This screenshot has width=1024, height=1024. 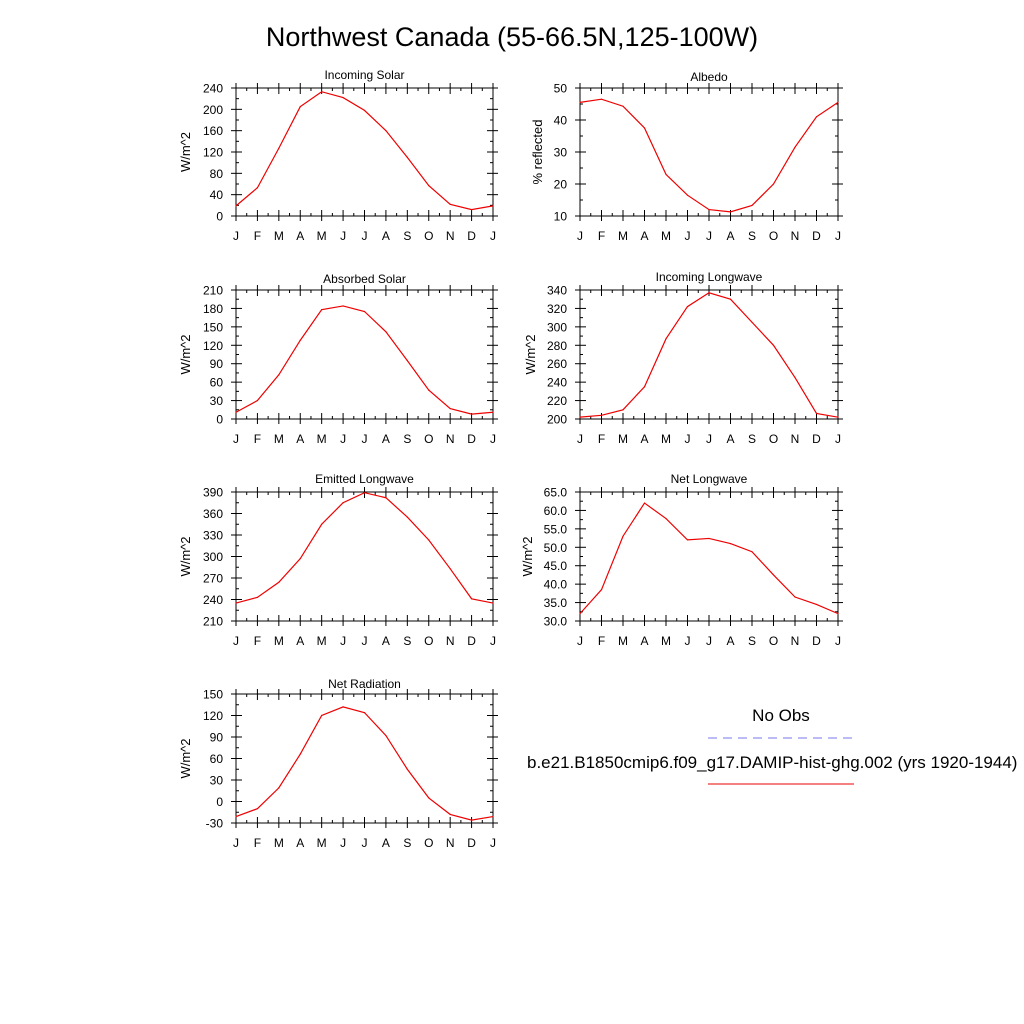 I want to click on y-tick-label: -30, so click(x=215, y=824).